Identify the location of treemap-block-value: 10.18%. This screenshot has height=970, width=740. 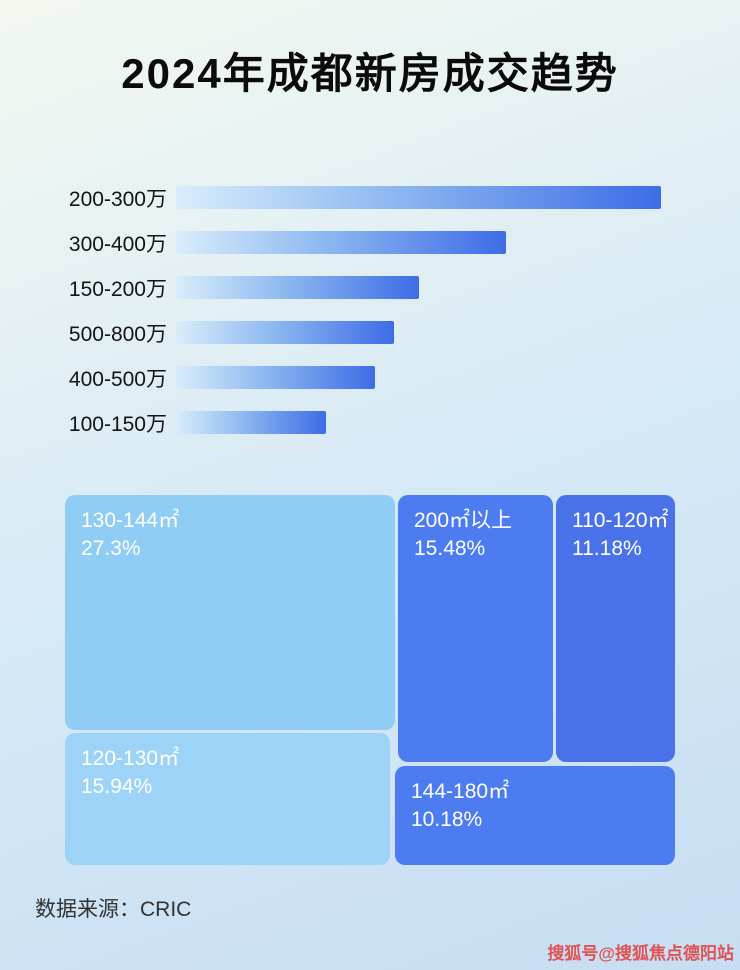
(447, 819).